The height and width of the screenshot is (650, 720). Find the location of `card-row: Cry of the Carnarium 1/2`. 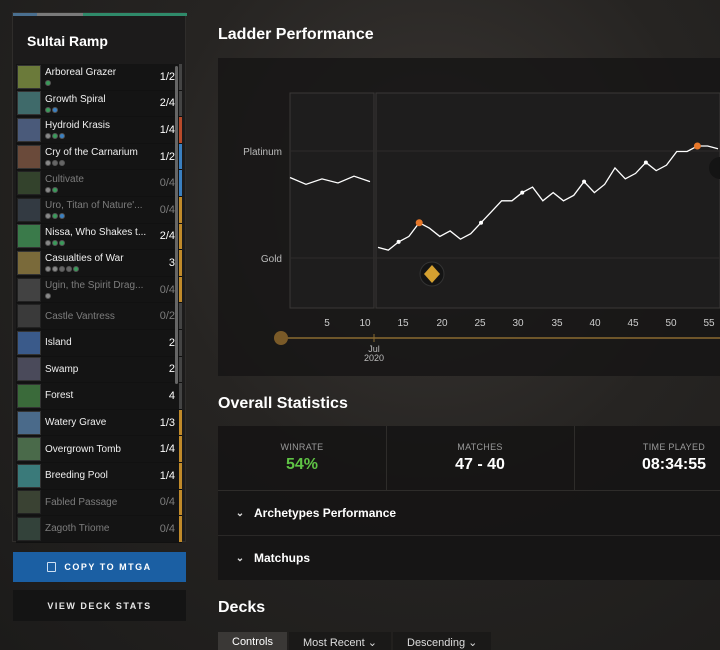

card-row: Cry of the Carnarium 1/2 is located at coordinates (99, 157).